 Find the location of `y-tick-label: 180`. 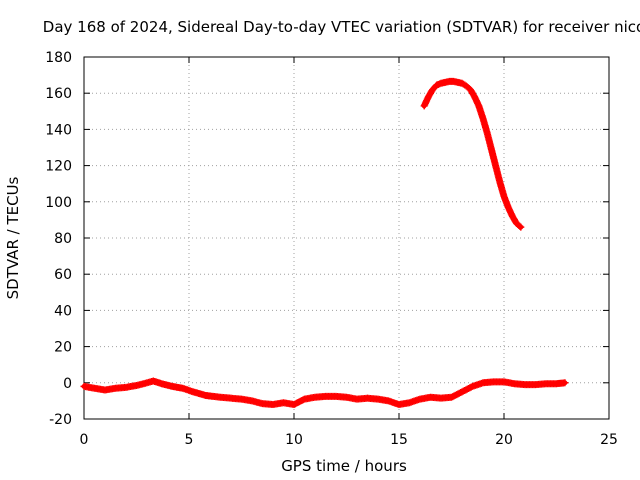

y-tick-label: 180 is located at coordinates (58, 58).